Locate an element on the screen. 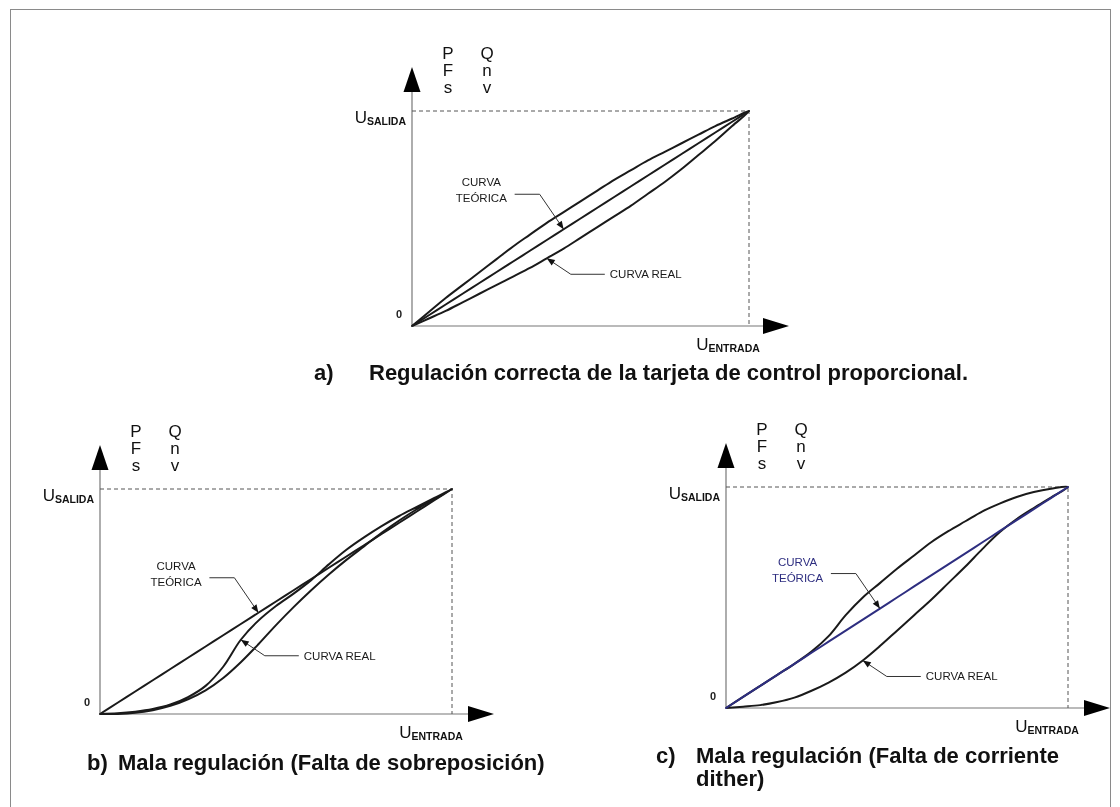  text: b) Mala regulación (Falta de sobreposición) is located at coordinates (316, 762).